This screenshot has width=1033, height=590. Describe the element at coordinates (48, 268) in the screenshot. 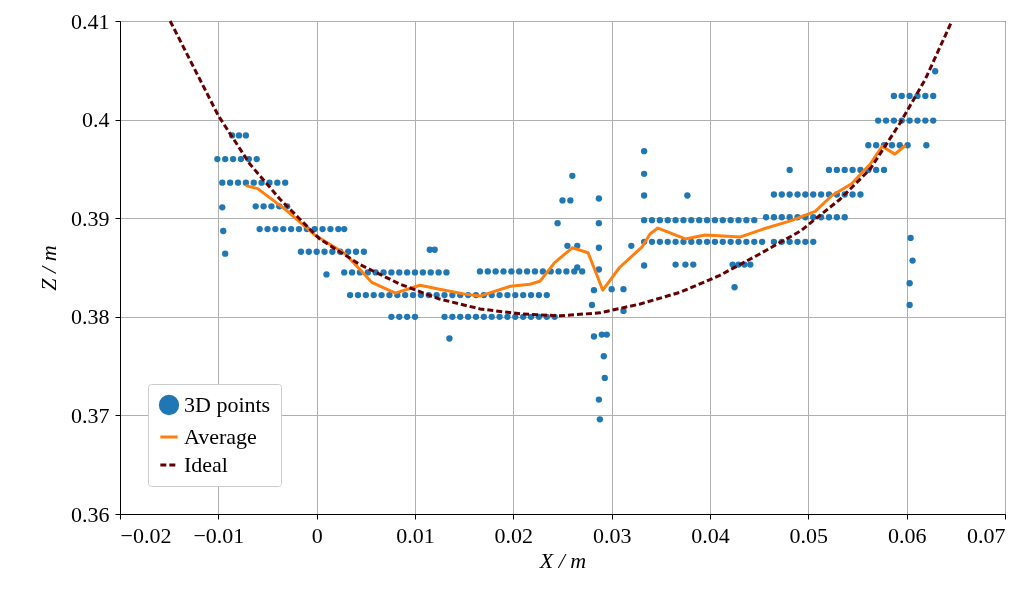

I see `y-axis-title: Z / m` at that location.